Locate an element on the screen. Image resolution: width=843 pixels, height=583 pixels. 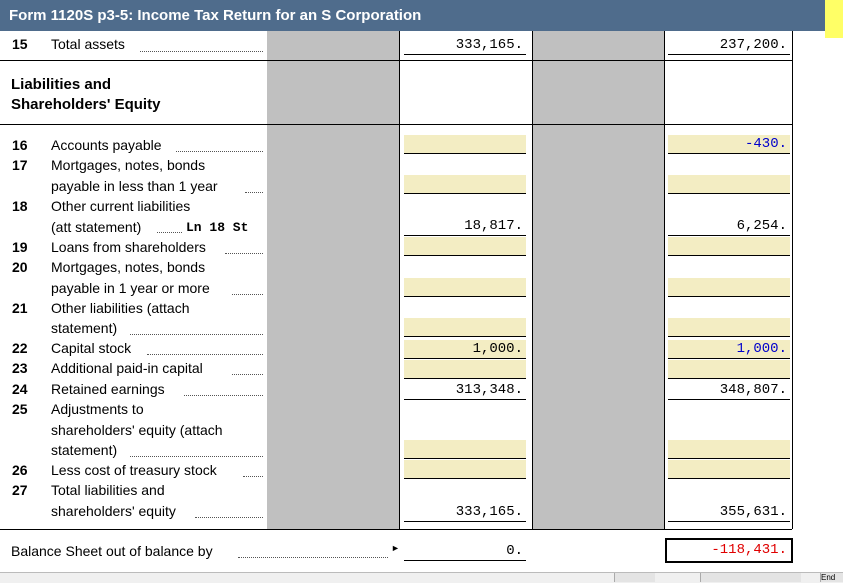
mortgages-short-end is located at coordinates (729, 184).